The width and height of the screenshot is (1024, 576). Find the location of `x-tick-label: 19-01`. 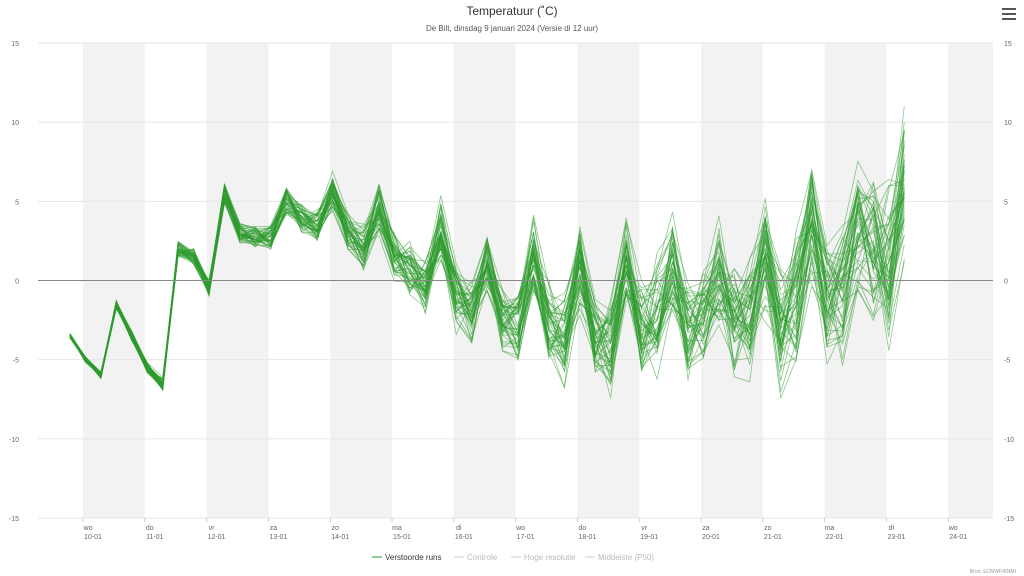

x-tick-label: 19-01 is located at coordinates (649, 537).